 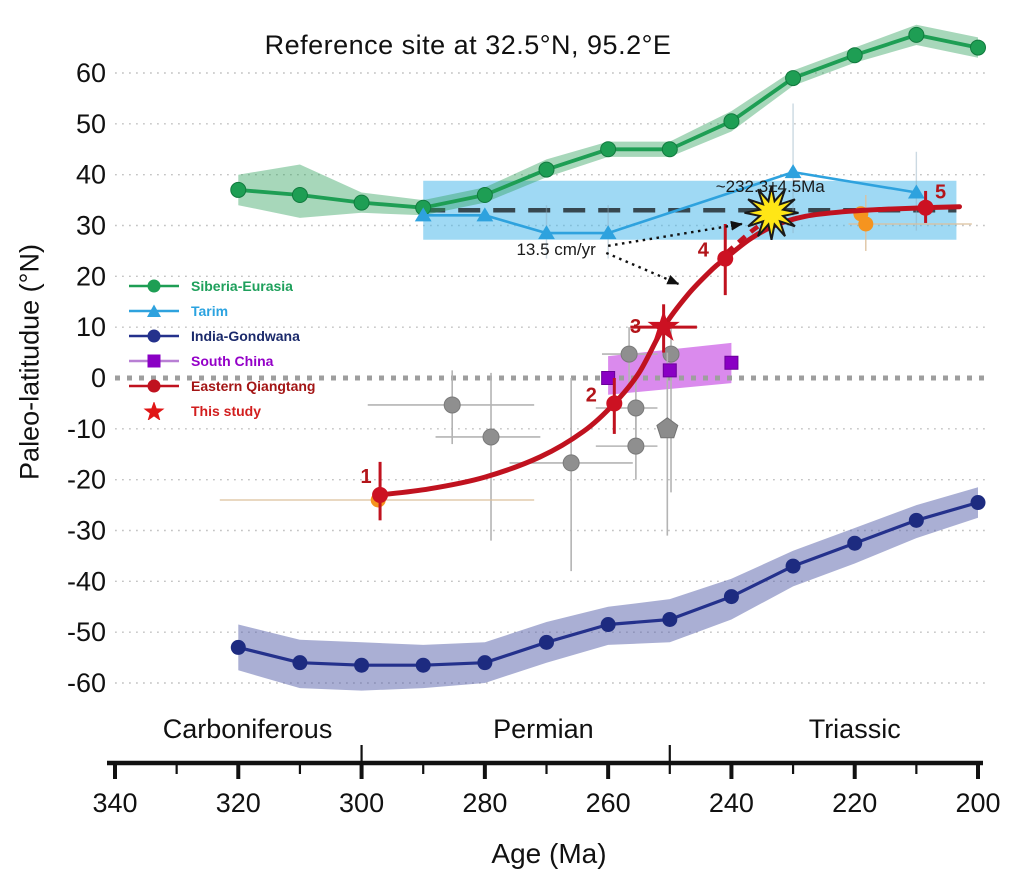 I want to click on y-axis-tick-label: -50, so click(x=86, y=632).